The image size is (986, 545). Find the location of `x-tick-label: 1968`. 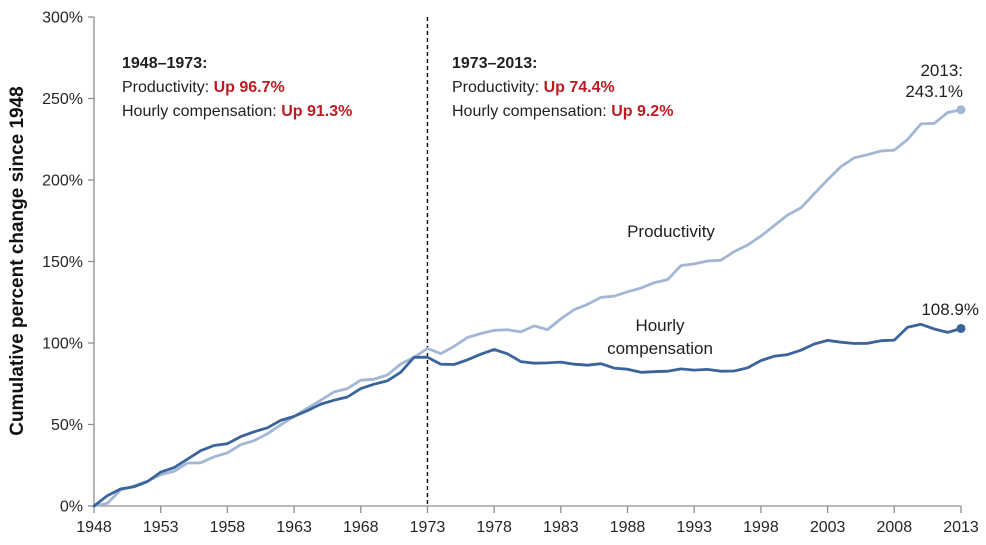

x-tick-label: 1968 is located at coordinates (361, 527).